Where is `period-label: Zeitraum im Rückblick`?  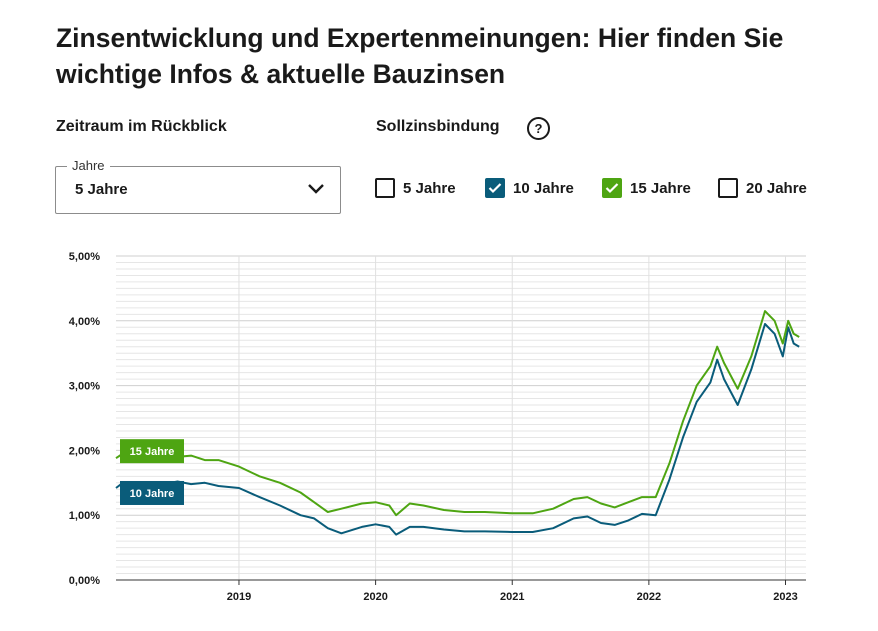 period-label: Zeitraum im Rückblick is located at coordinates (141, 126).